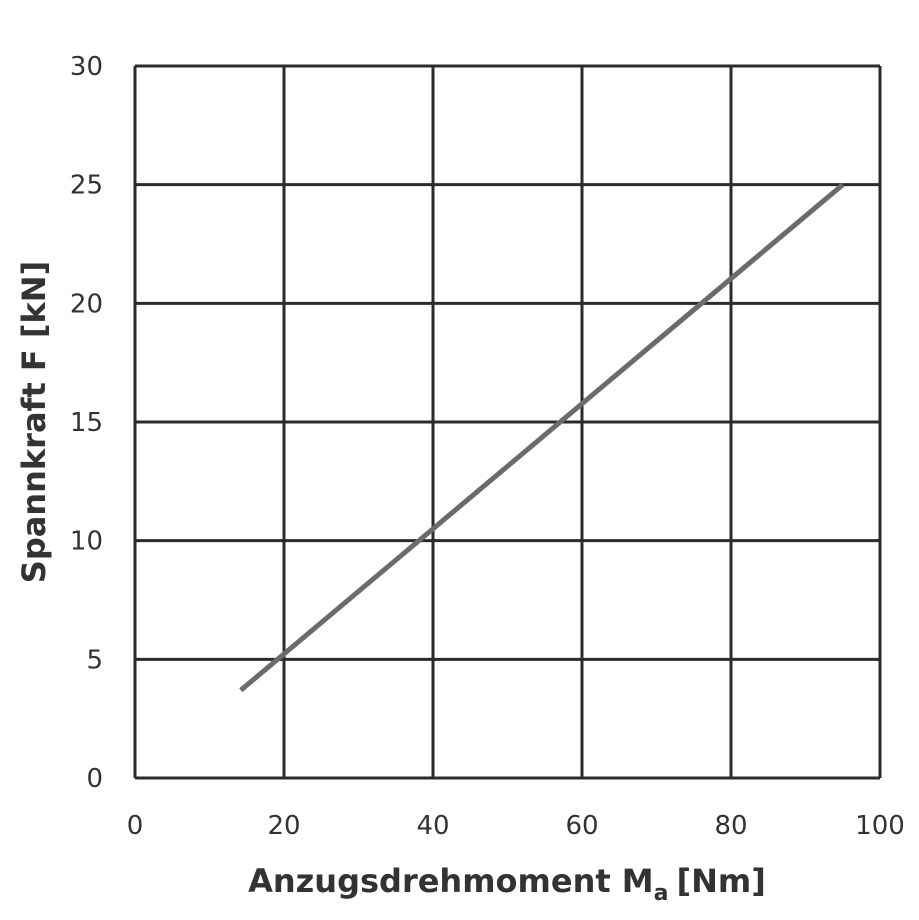  Describe the element at coordinates (432, 826) in the screenshot. I see `x-tick-label: 40` at that location.